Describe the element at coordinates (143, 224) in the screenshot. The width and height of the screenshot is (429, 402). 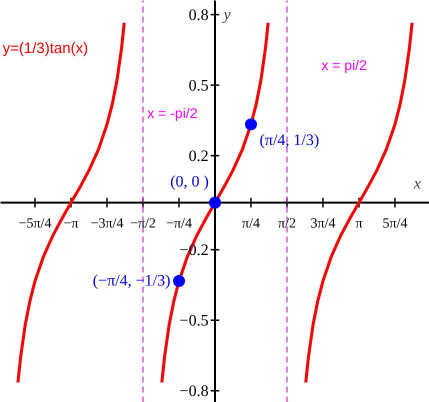
I see `x-tick-label: −π/2` at that location.